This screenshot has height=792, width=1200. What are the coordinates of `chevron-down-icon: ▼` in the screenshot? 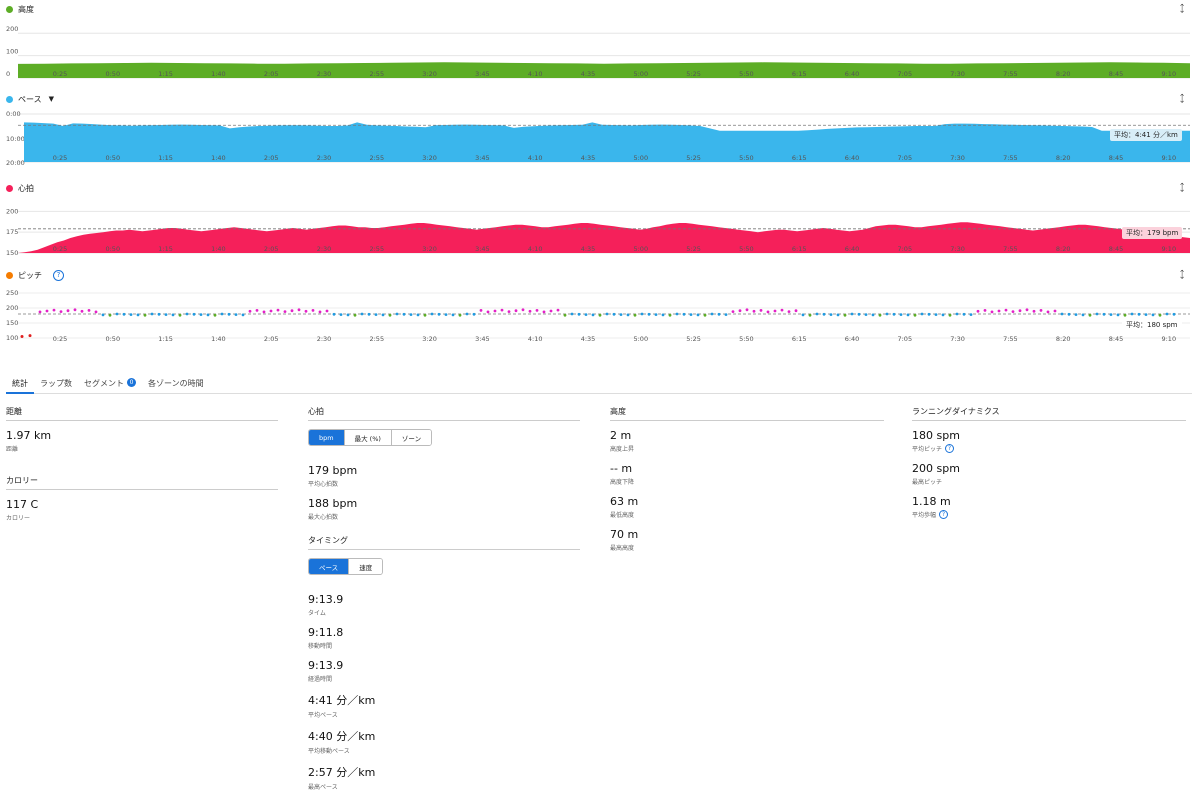 It's located at (51, 99).